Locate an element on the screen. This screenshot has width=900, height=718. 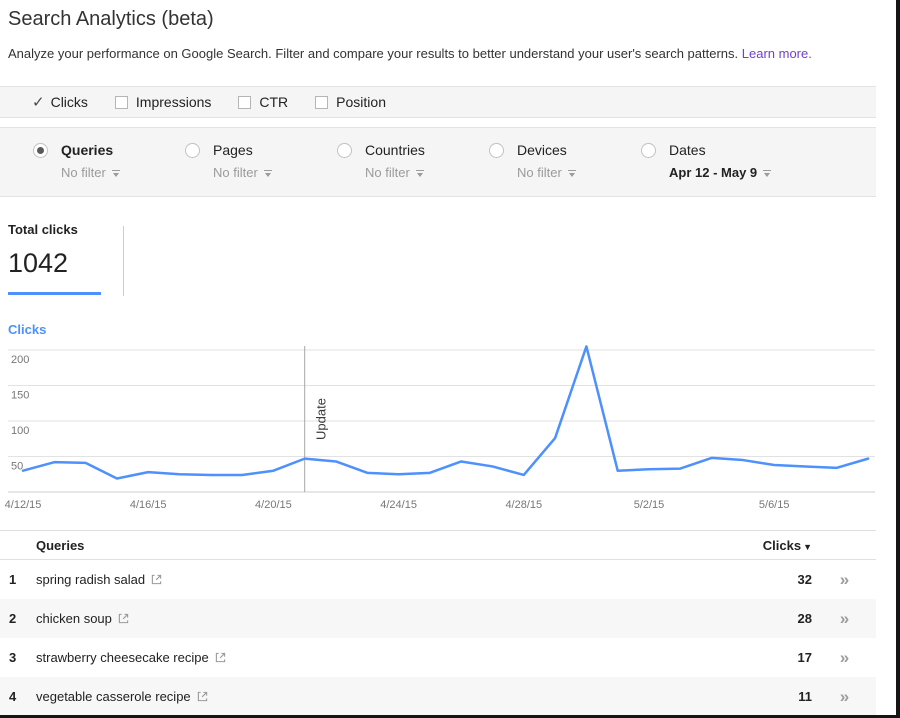
row-clicks: 32 is located at coordinates (804, 579).